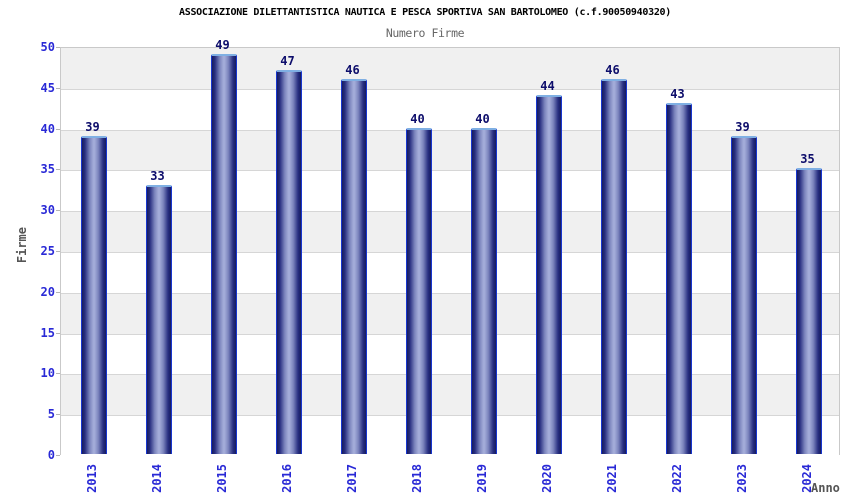  What do you see at coordinates (221, 478) in the screenshot?
I see `x-tick-label: 2015` at bounding box center [221, 478].